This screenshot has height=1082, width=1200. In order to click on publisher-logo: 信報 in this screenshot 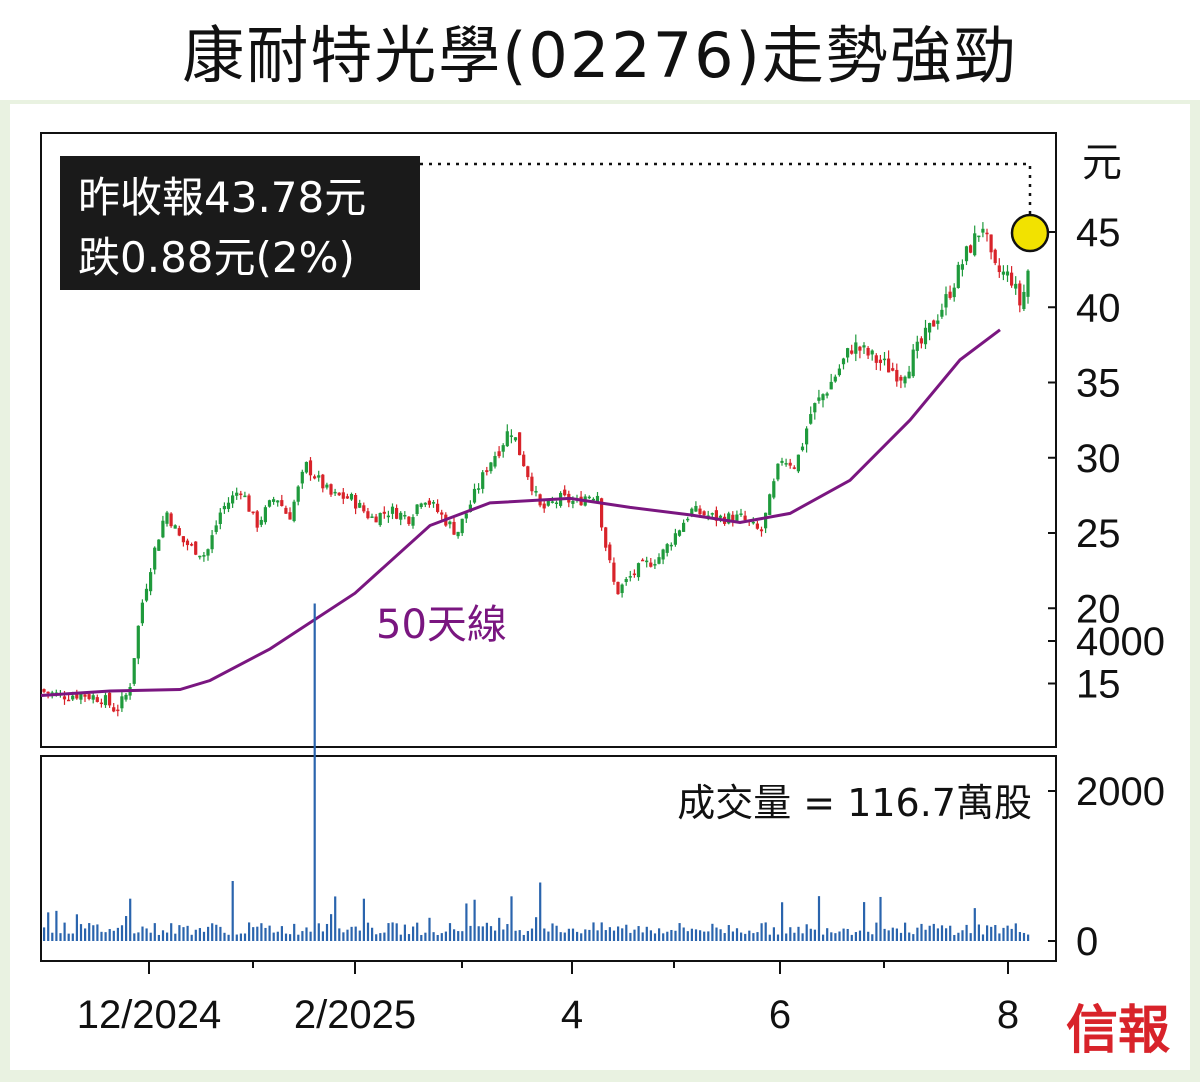, I will do `click(1118, 1030)`.